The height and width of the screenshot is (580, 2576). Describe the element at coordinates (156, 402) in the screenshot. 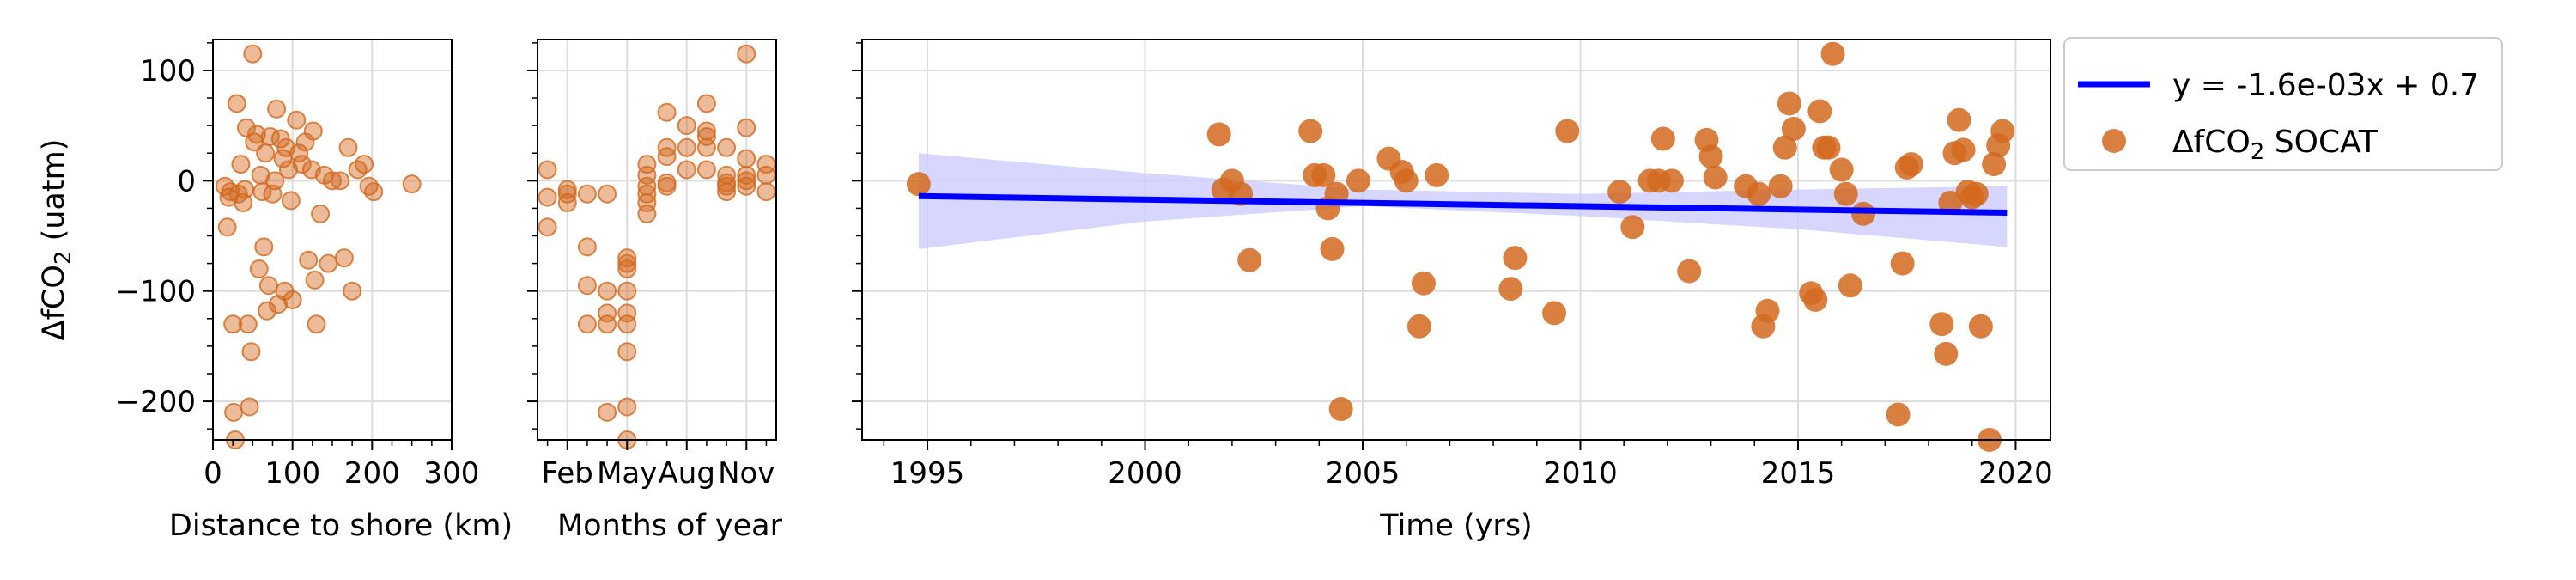

I see `y-tick-label: −200` at that location.